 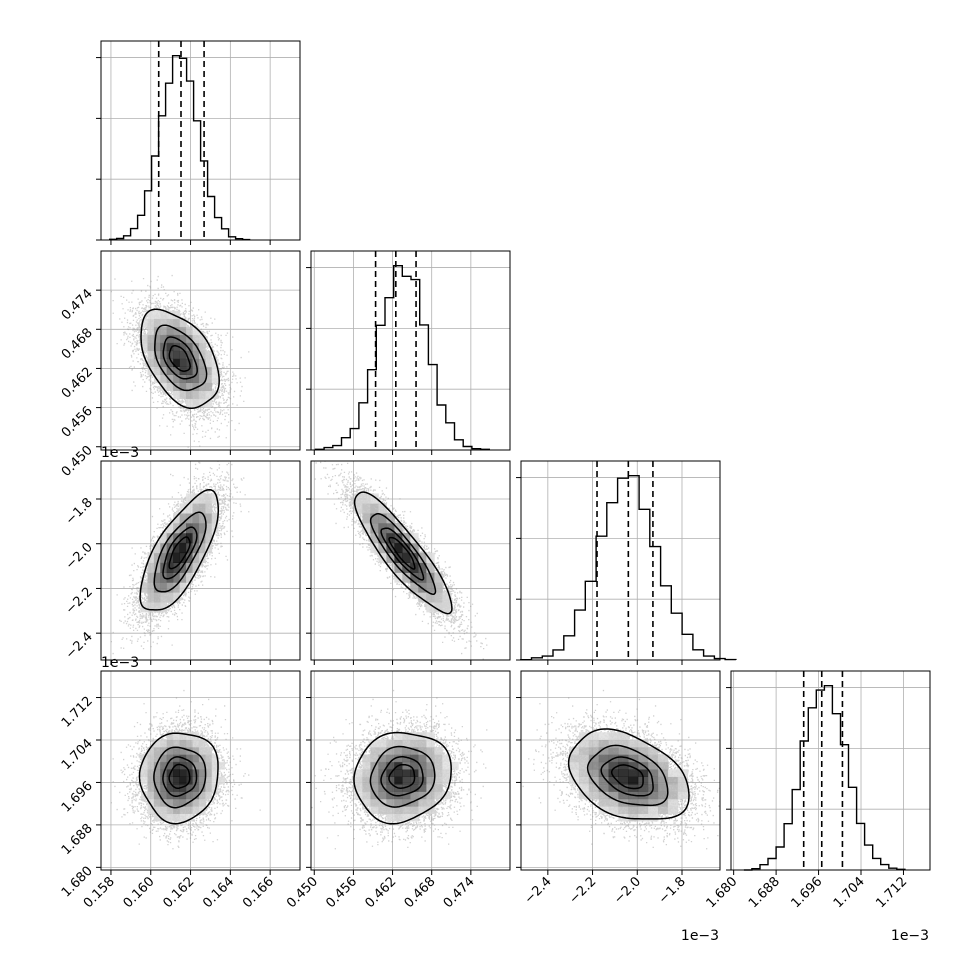 I want to click on x-tick-label: 0.450, so click(x=302, y=892).